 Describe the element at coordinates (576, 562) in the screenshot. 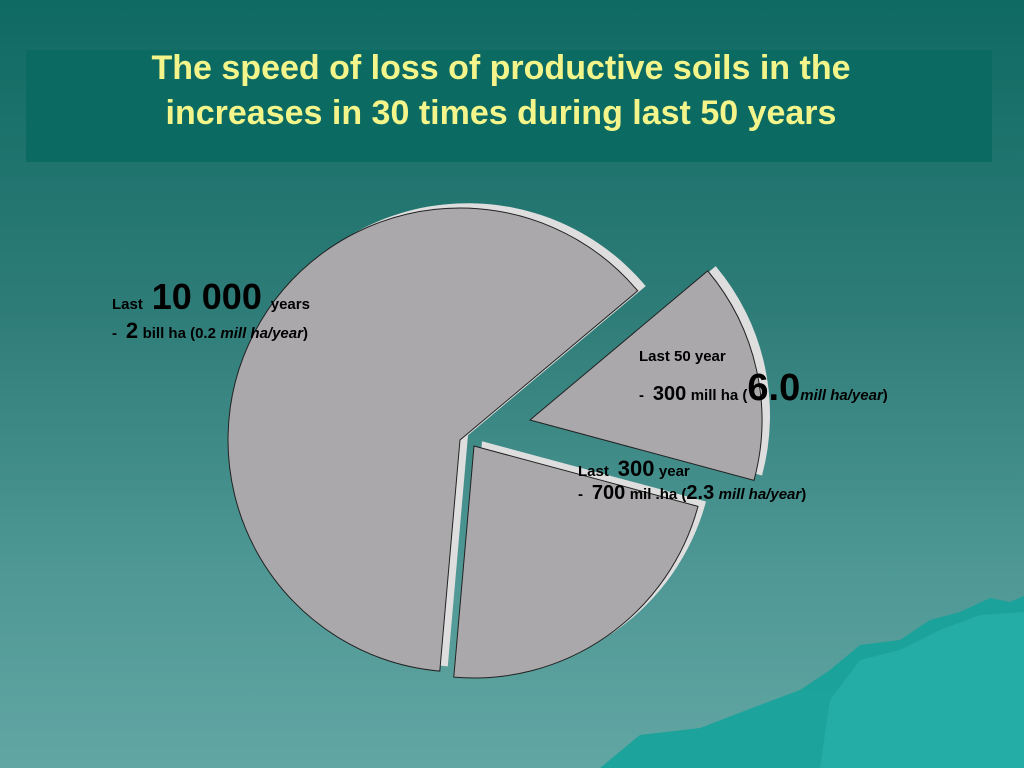

I see `slice-300-year` at that location.